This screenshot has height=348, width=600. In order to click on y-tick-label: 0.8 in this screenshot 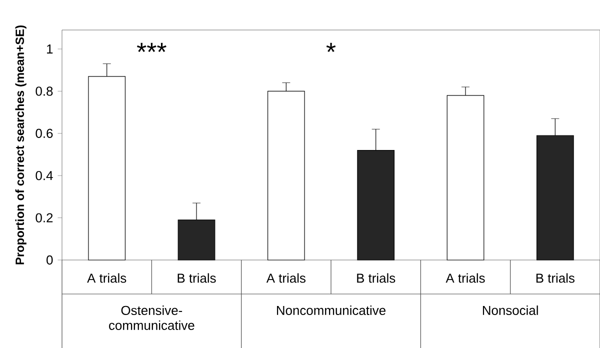, I will do `click(44, 91)`.